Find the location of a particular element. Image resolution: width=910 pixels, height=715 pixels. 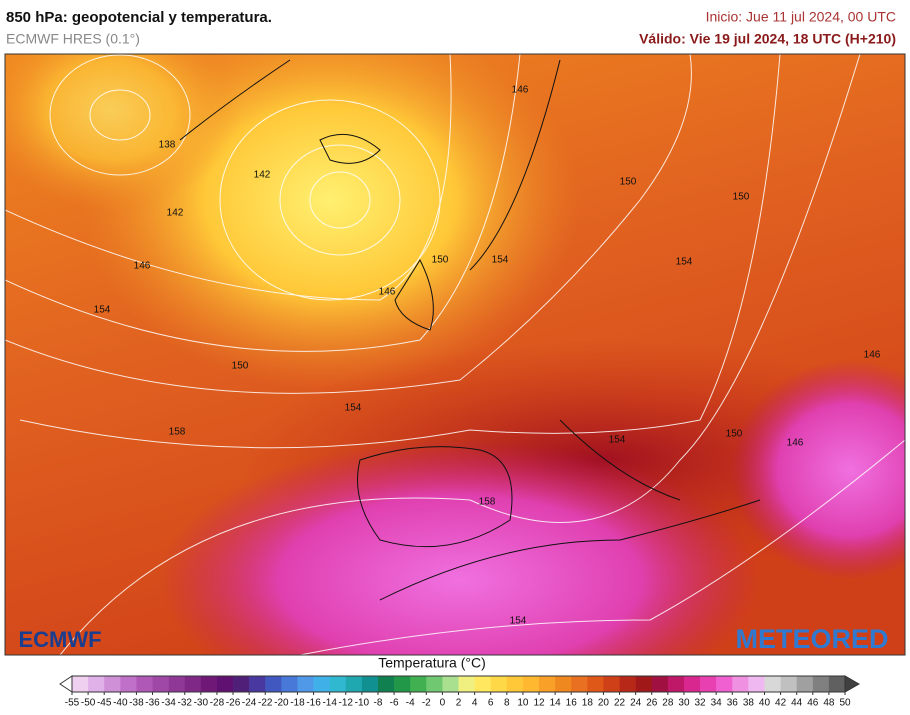

contour-label: 142 is located at coordinates (262, 175).